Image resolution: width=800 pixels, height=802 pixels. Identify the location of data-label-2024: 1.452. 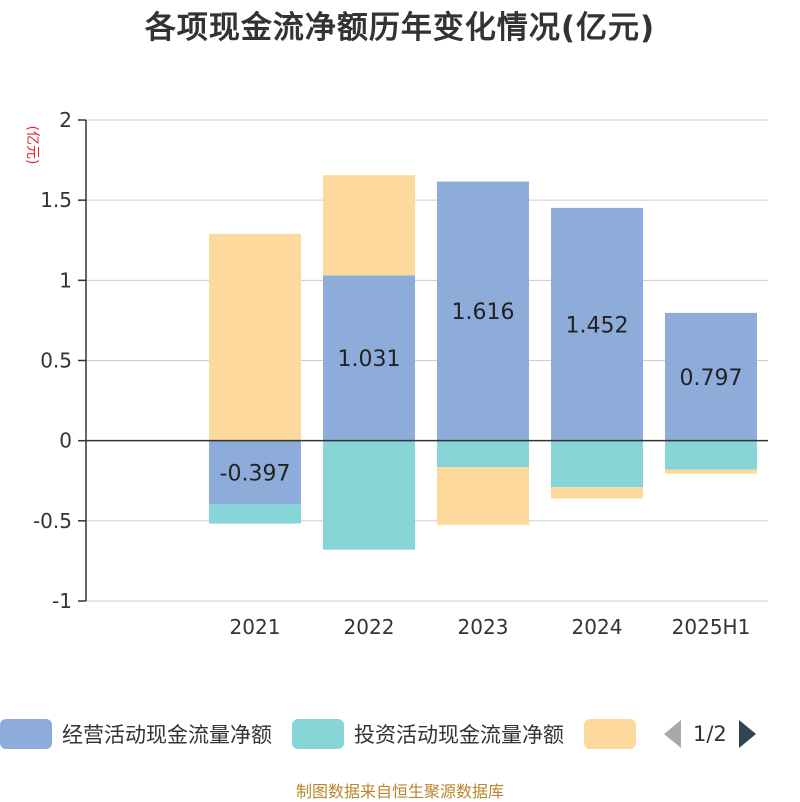
(597, 325).